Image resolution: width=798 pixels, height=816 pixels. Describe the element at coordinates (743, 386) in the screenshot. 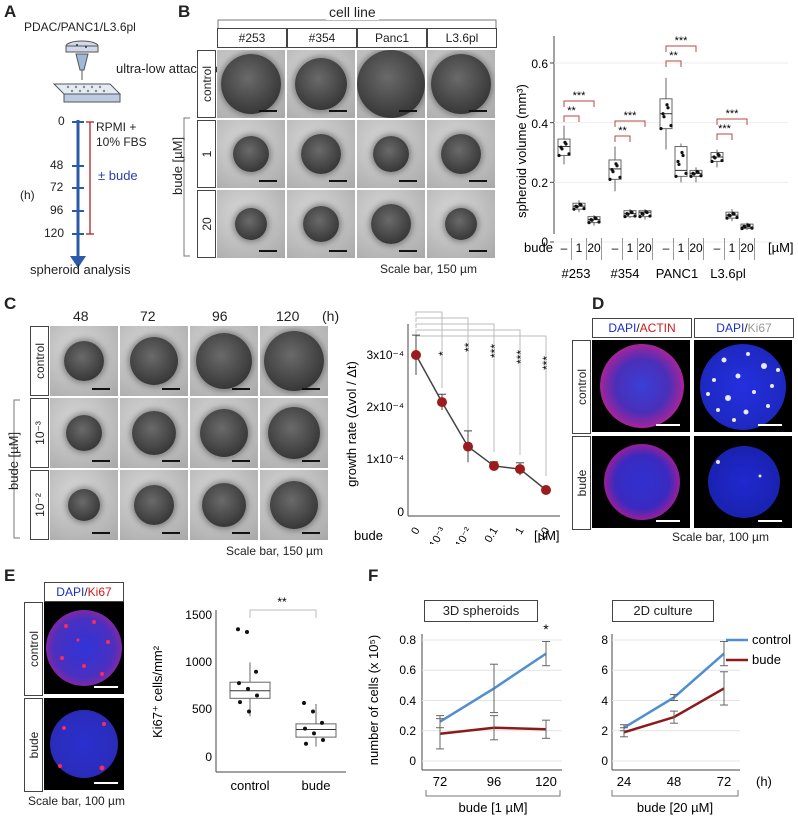

I see `fluo-d-control-ki67` at that location.